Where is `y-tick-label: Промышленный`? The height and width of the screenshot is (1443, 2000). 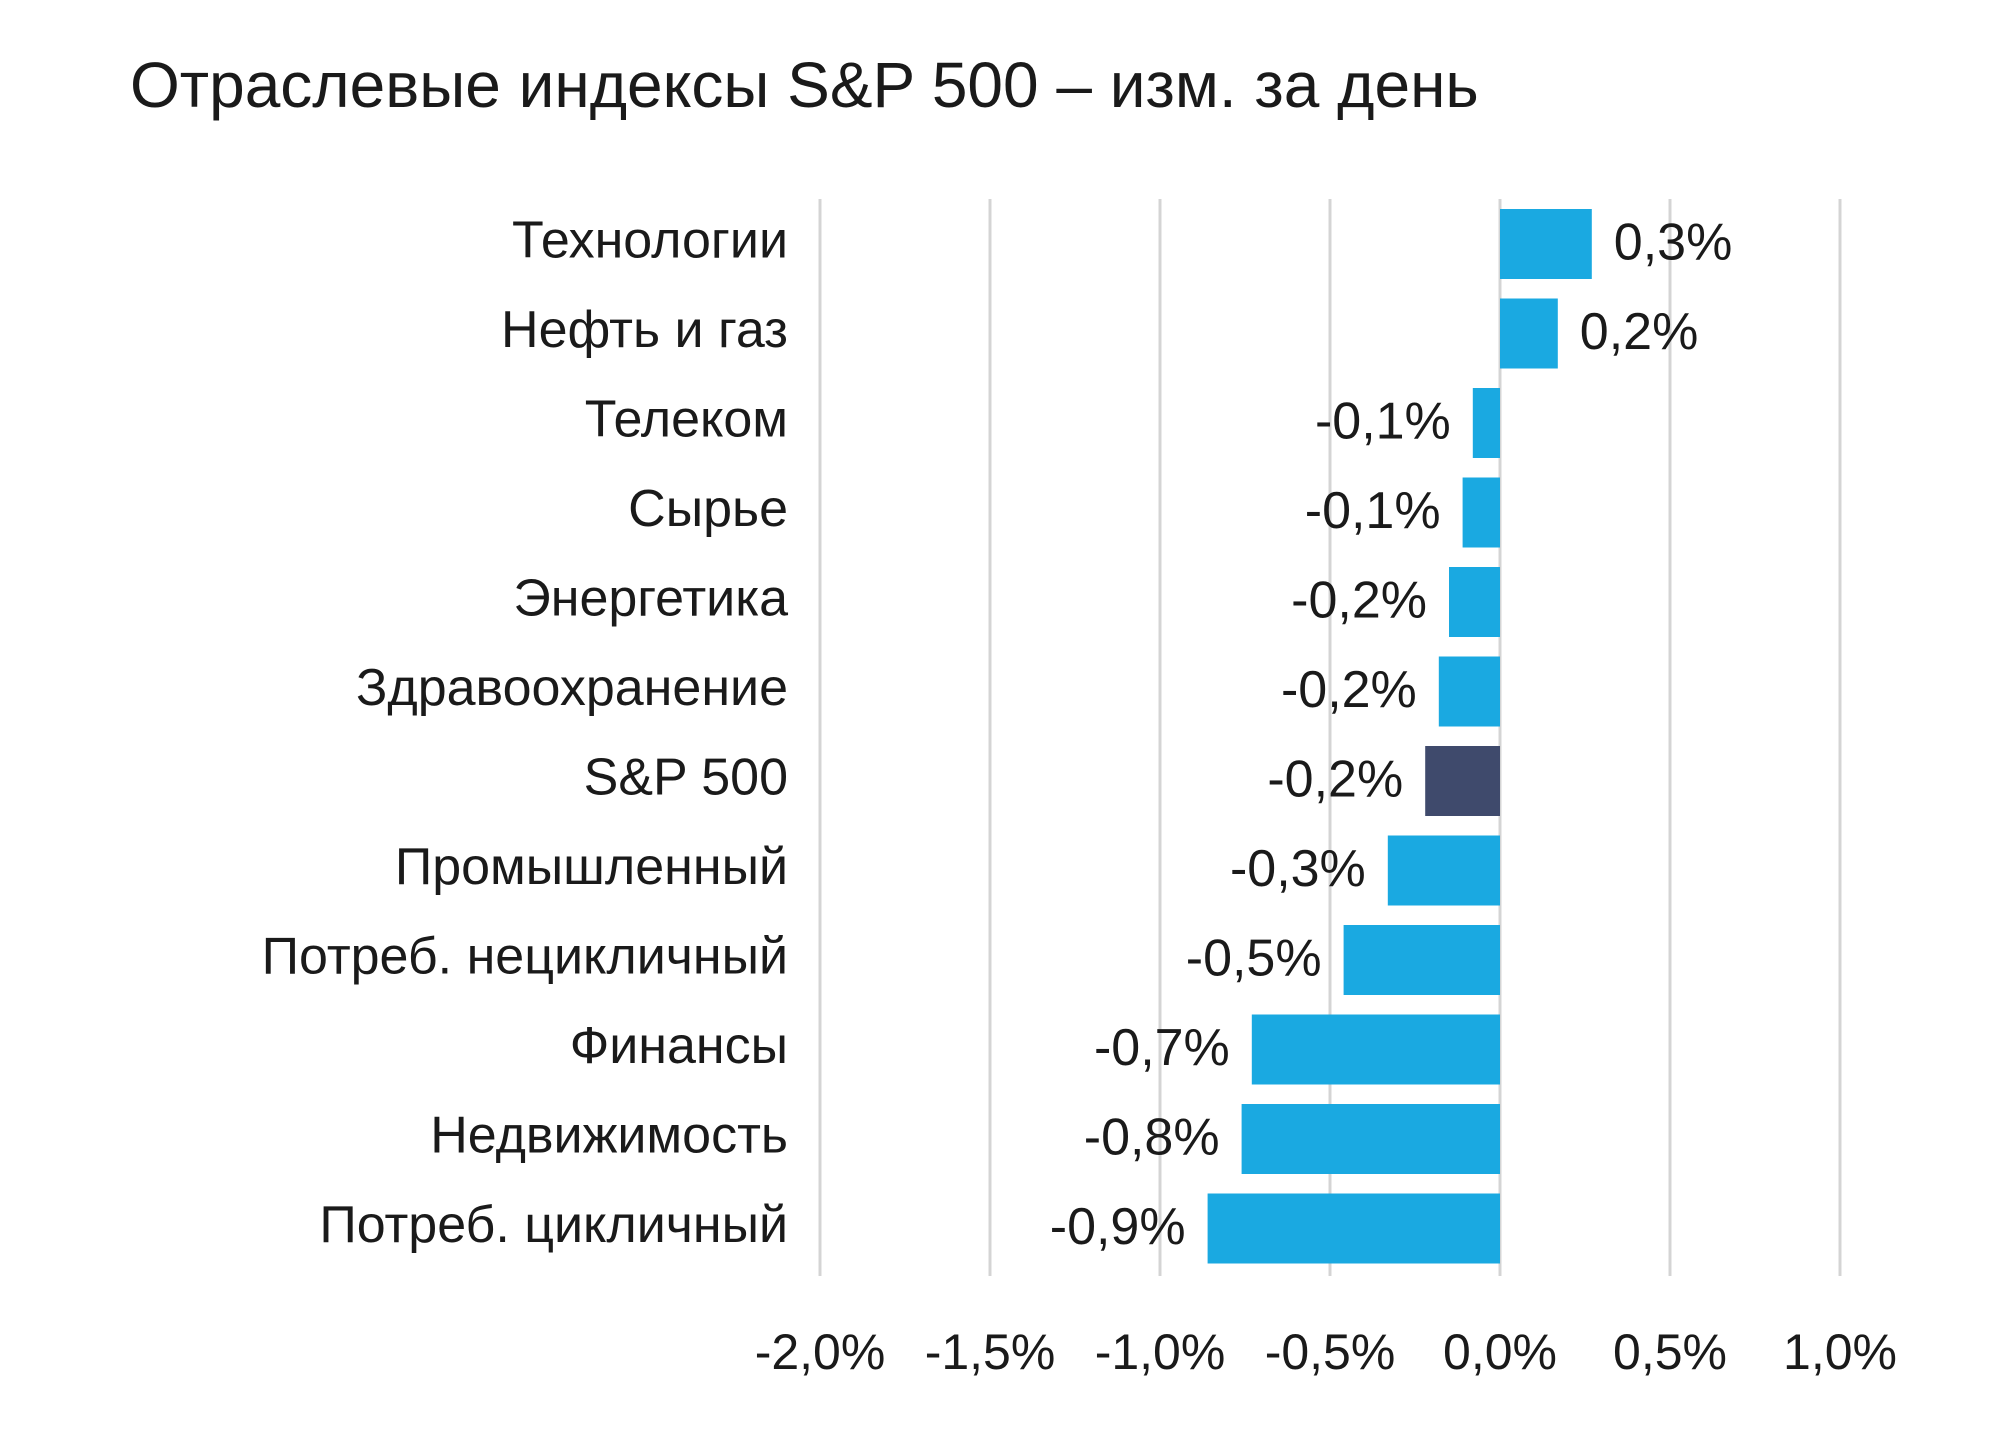
y-tick-label: Промышленный is located at coordinates (591, 867).